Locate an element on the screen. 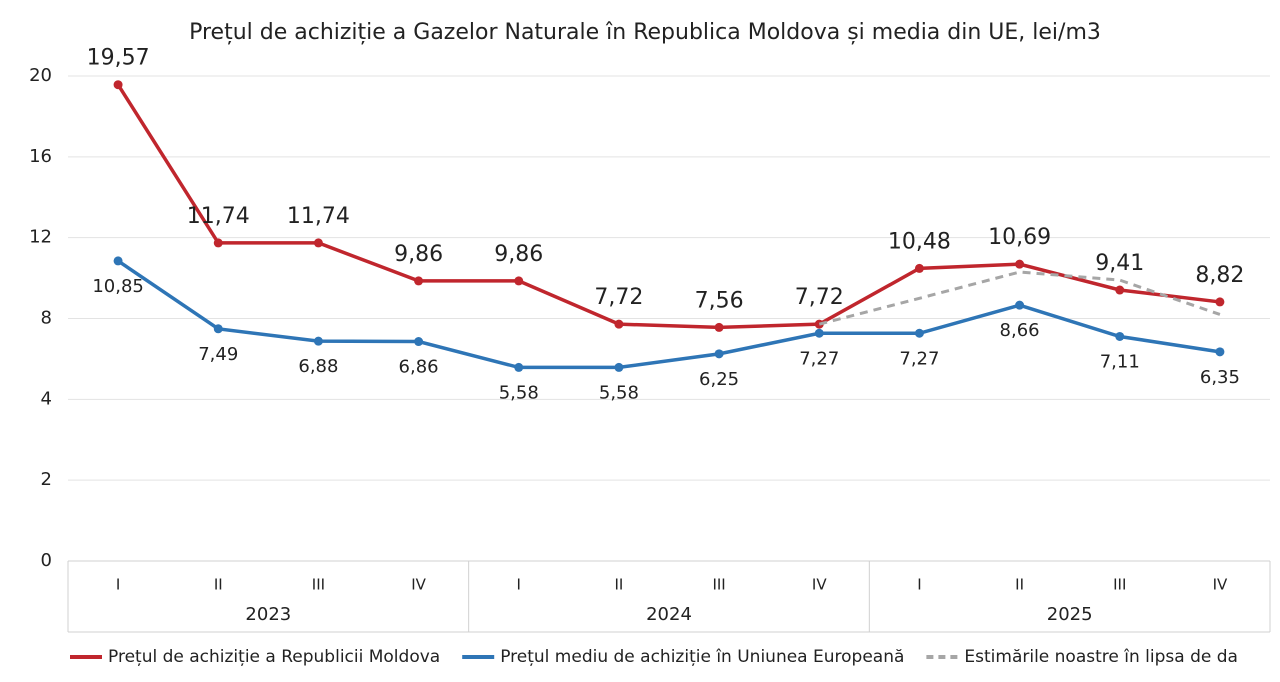  y-tick-label: 4 is located at coordinates (46, 398).